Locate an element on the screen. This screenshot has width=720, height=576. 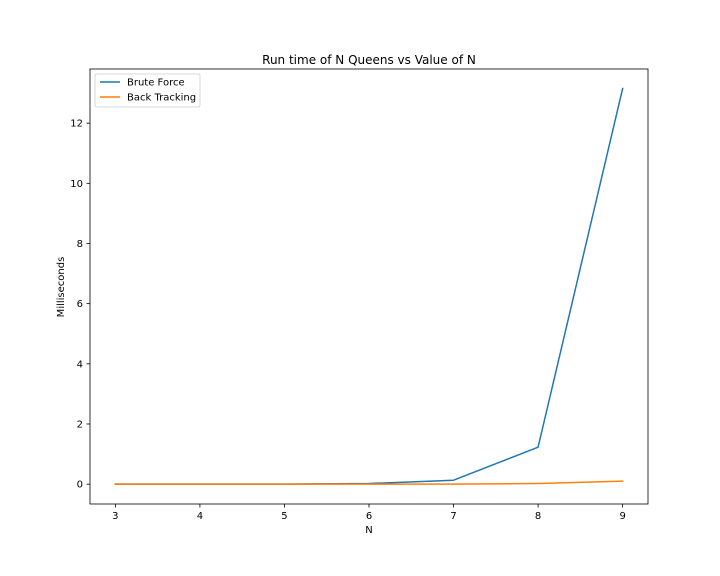
y-tick-label: 0 is located at coordinates (80, 485).